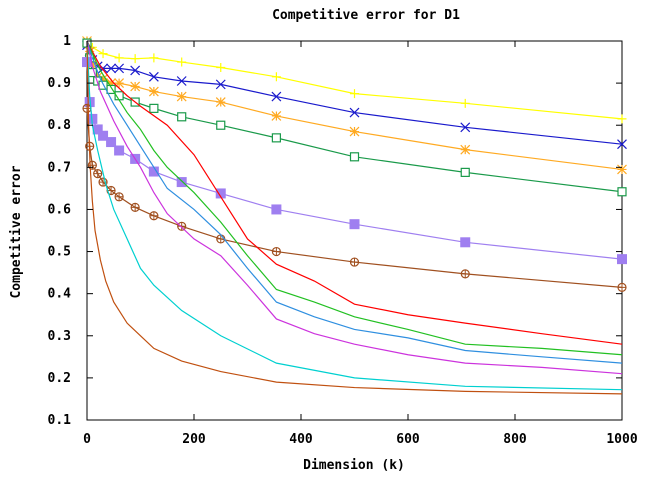 The height and width of the screenshot is (477, 647). I want to click on x-tick-label: 0, so click(87, 439).